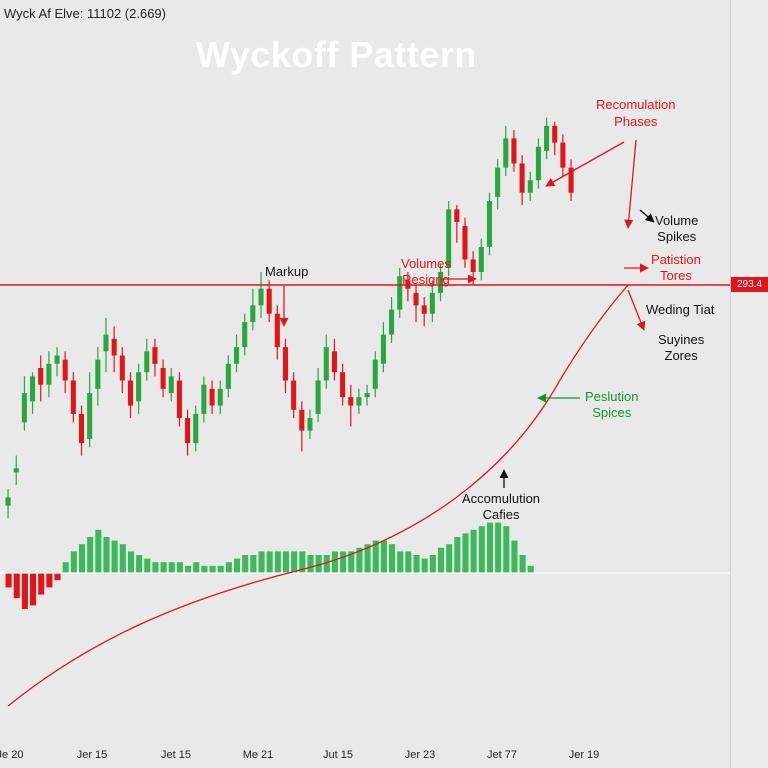 This screenshot has width=768, height=768. I want to click on x-tick-label: Jer 19, so click(584, 755).